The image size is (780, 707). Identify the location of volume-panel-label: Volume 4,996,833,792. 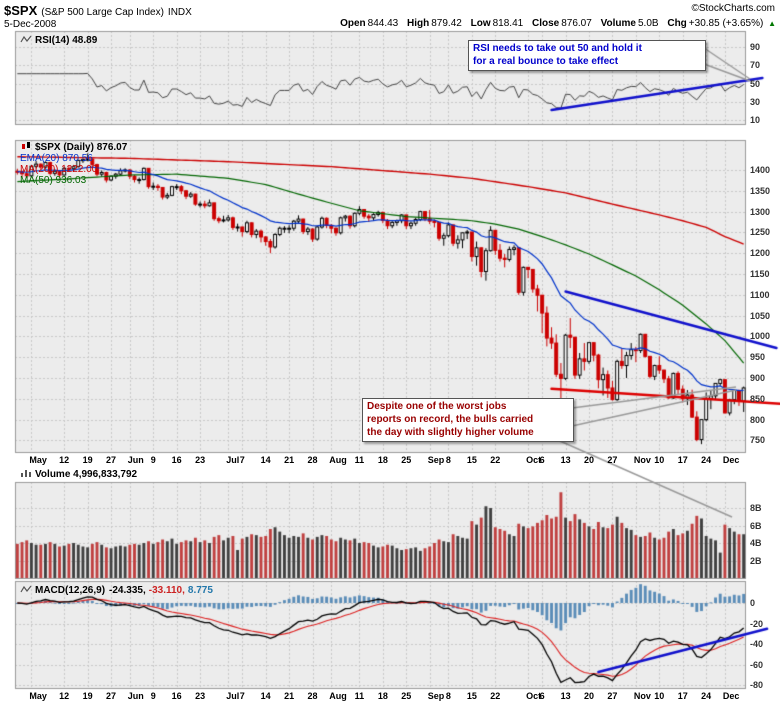
(78, 474).